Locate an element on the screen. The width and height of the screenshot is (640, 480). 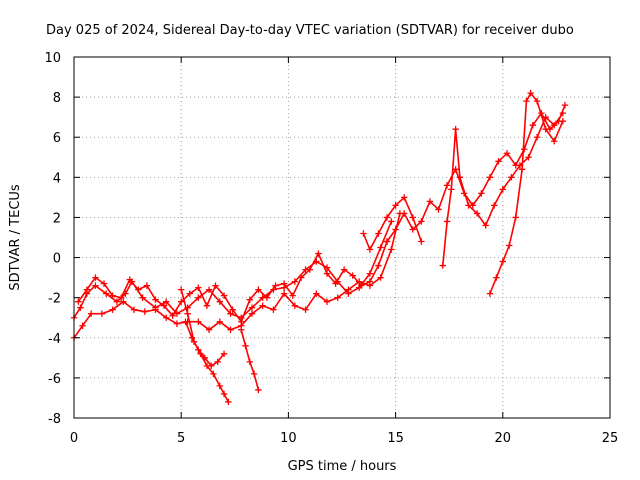
x-tick-label: 25 is located at coordinates (610, 438).